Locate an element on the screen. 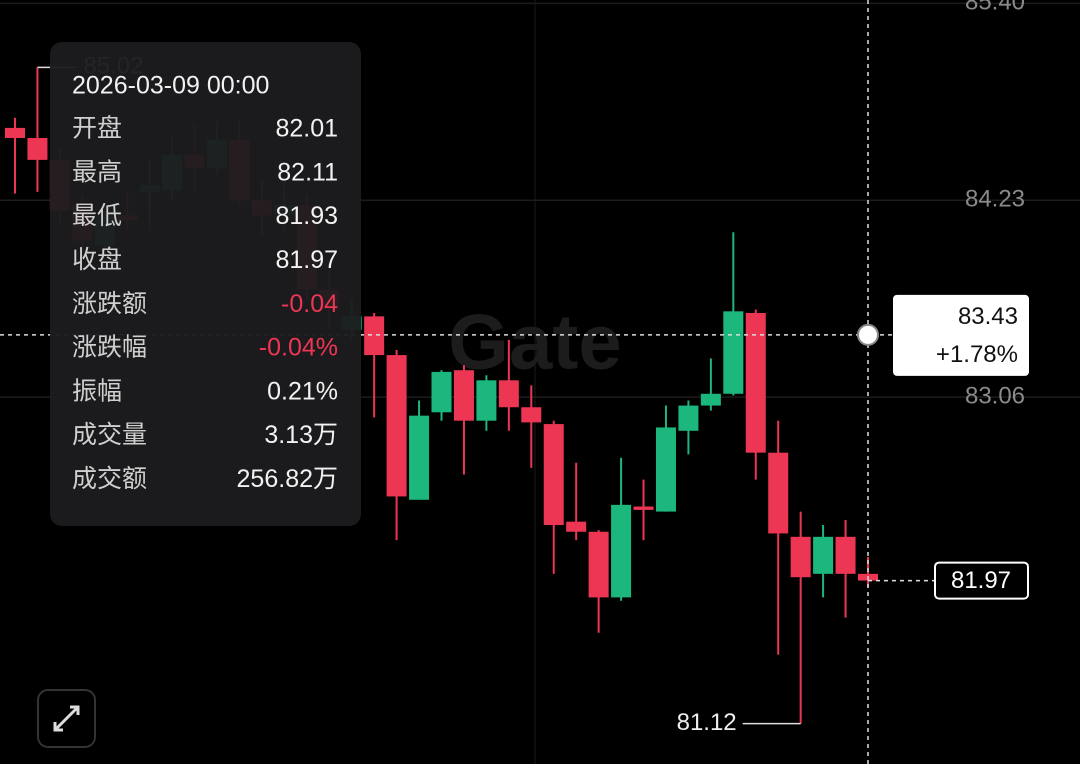 This screenshot has height=764, width=1080. expand-button is located at coordinates (66, 718).